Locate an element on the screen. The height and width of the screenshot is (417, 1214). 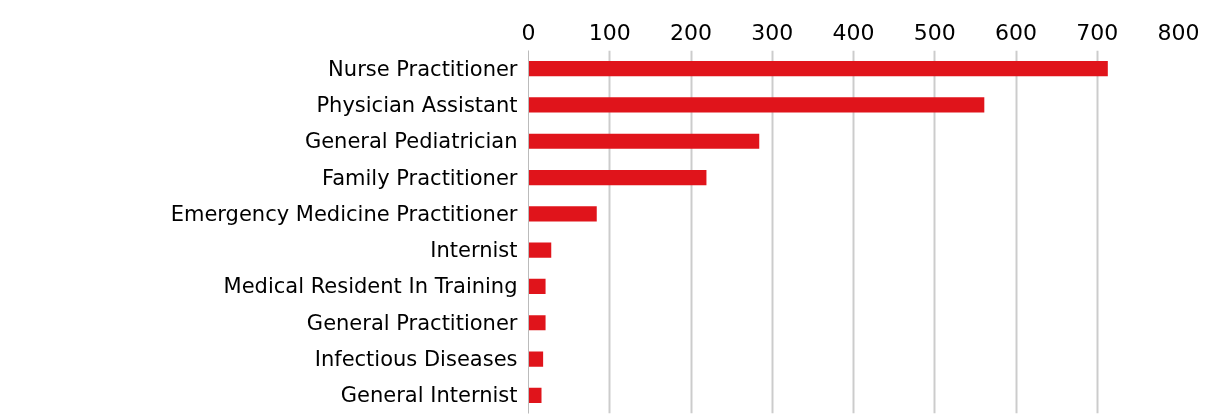
x-tick-label: 800 is located at coordinates (1178, 32).